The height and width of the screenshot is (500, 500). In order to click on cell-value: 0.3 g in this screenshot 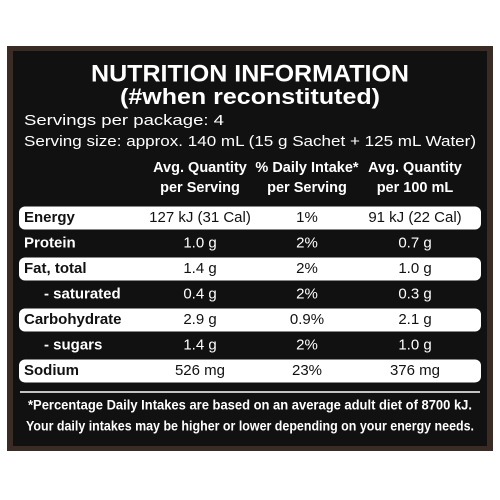, I will do `click(414, 293)`.